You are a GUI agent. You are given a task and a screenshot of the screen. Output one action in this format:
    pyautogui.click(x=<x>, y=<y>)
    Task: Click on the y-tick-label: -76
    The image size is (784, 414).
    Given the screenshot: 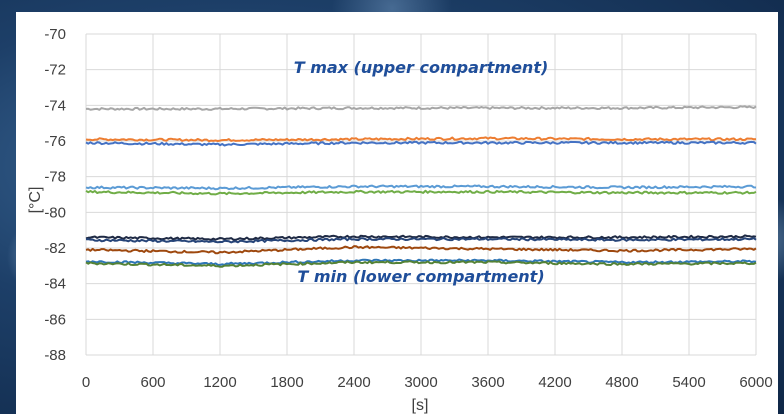 What is the action you would take?
    pyautogui.click(x=55, y=141)
    